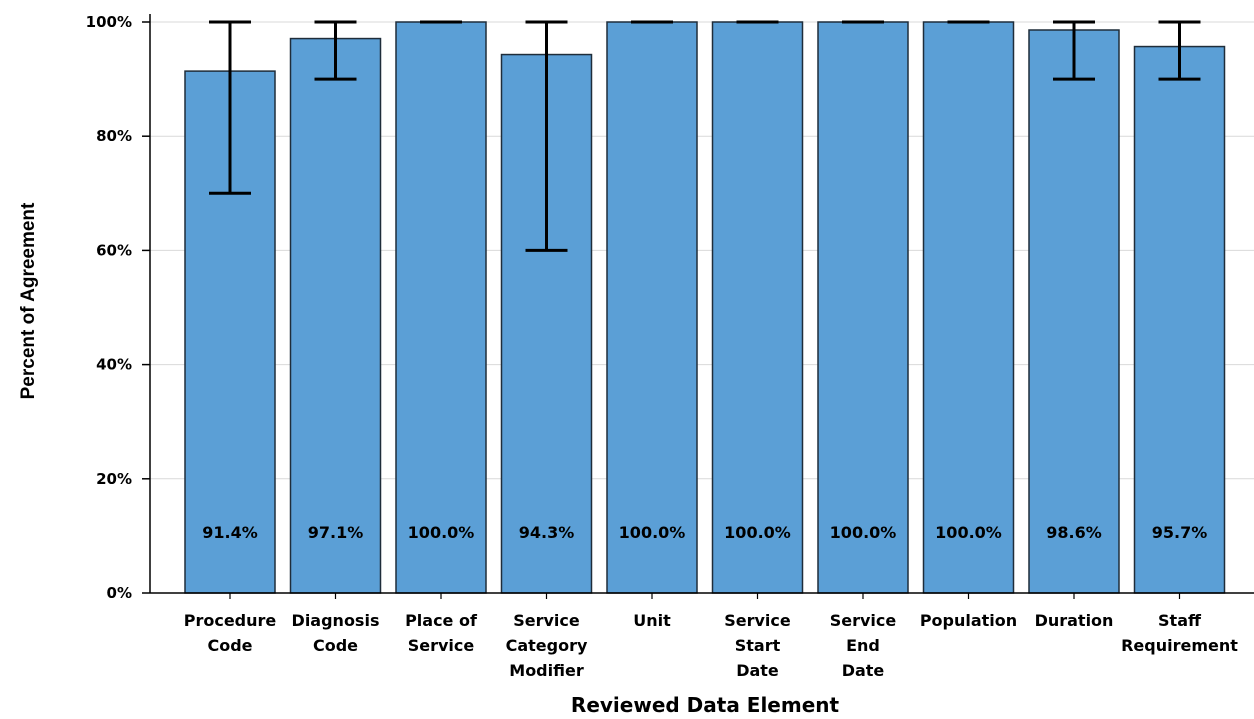 The image size is (1254, 719). What do you see at coordinates (705, 705) in the screenshot?
I see `x-axis-title: Reviewed Data Element` at bounding box center [705, 705].